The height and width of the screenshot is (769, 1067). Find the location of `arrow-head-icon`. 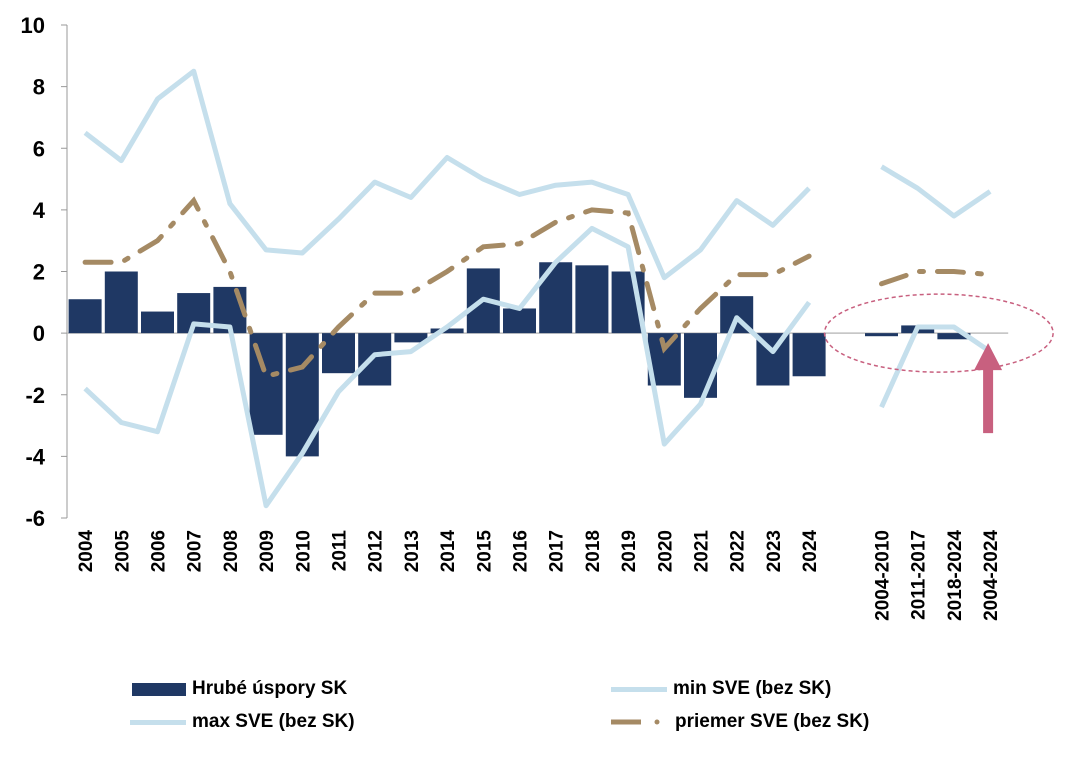

arrow-head-icon is located at coordinates (988, 357).